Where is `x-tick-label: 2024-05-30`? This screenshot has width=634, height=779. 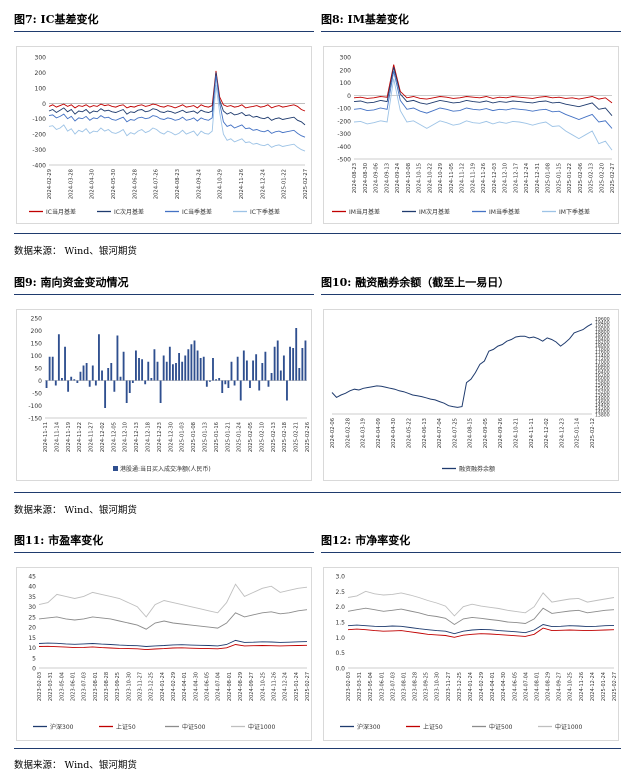
x-tick-label: 2024-05-30 is located at coordinates (114, 184).